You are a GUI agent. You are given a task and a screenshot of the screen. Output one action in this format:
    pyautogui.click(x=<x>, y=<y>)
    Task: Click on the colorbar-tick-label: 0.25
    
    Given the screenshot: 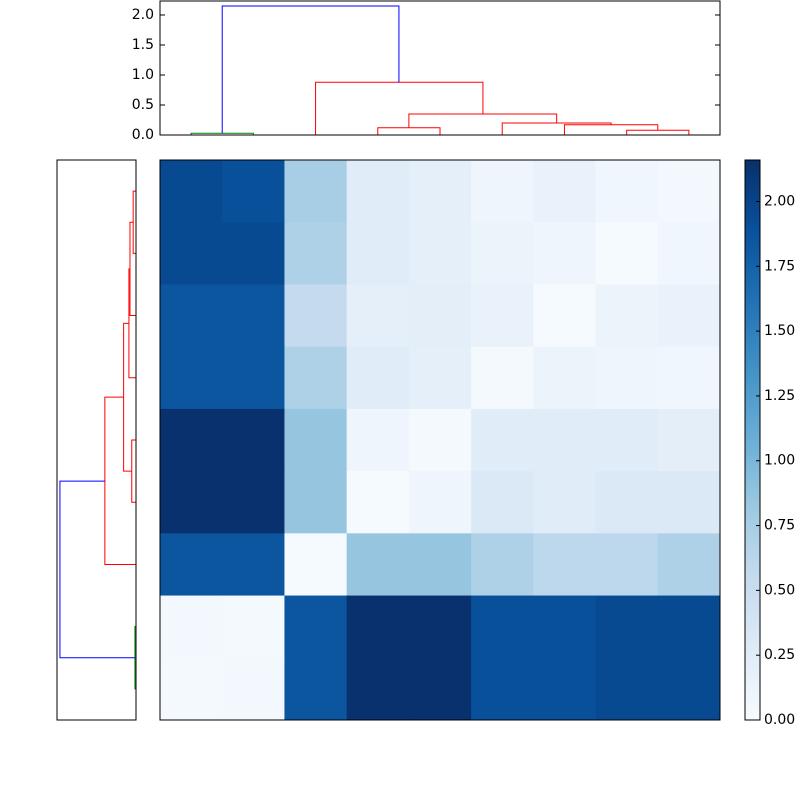 What is the action you would take?
    pyautogui.click(x=779, y=655)
    